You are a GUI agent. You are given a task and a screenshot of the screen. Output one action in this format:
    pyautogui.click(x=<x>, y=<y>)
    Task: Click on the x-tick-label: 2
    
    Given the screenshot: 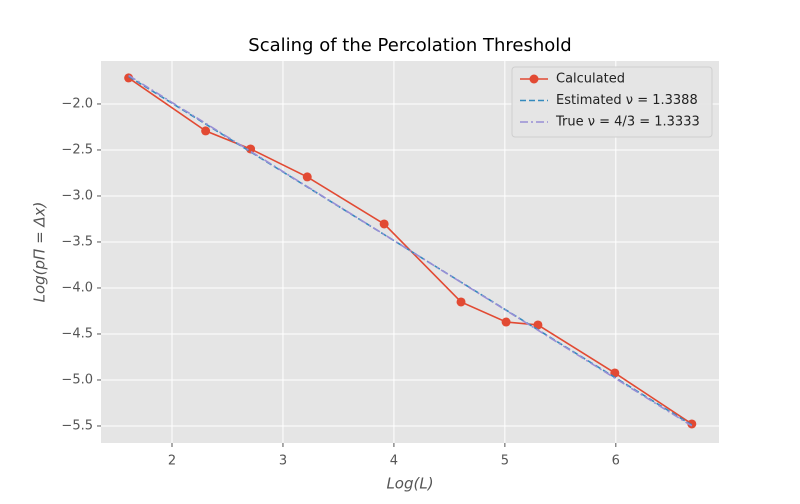 What is the action you would take?
    pyautogui.click(x=172, y=461)
    